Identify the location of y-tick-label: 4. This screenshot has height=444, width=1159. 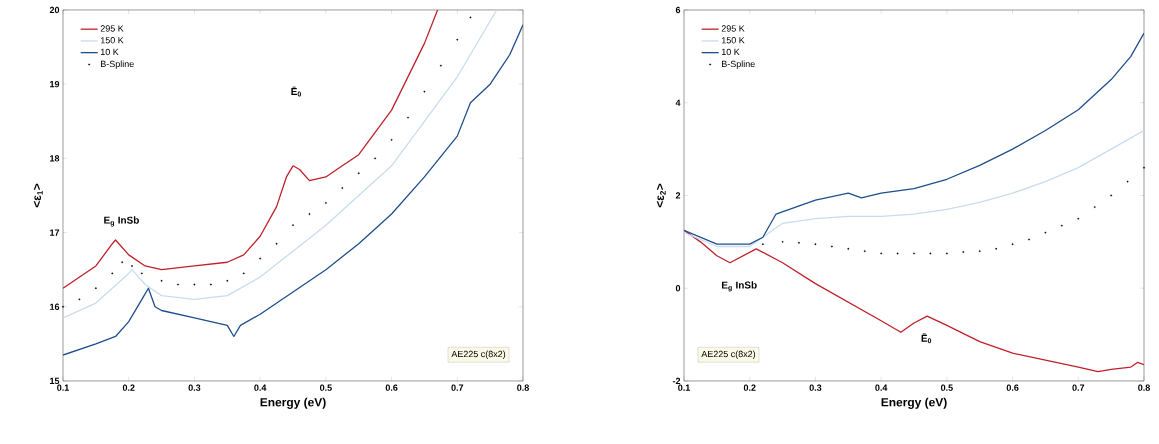
(678, 102).